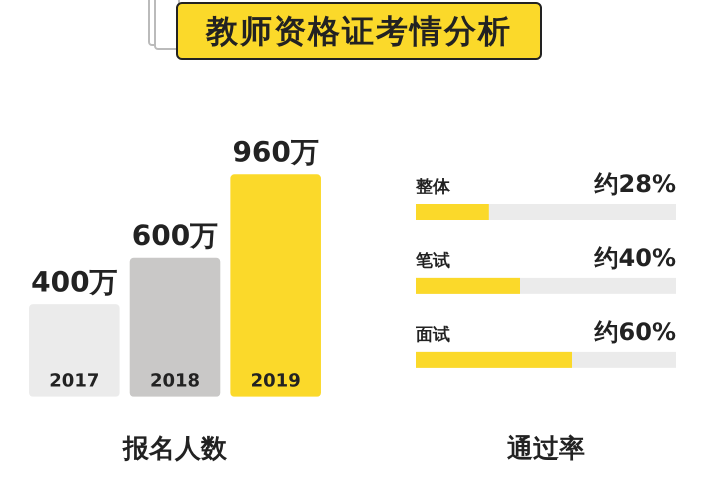 This screenshot has height=499, width=704. I want to click on data-label: 600万, so click(175, 235).